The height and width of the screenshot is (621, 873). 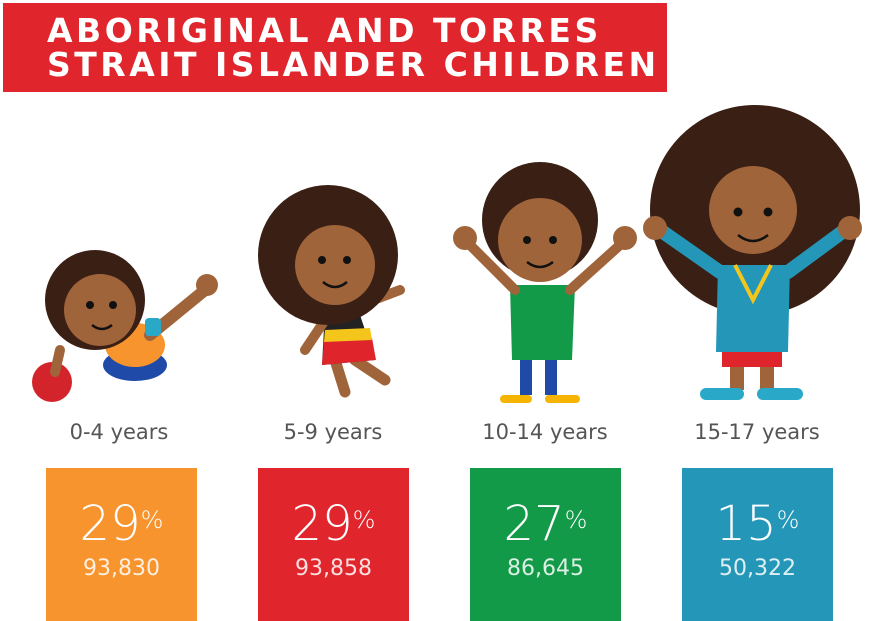 I want to click on stat-box: 27% 86,645, so click(x=545, y=544).